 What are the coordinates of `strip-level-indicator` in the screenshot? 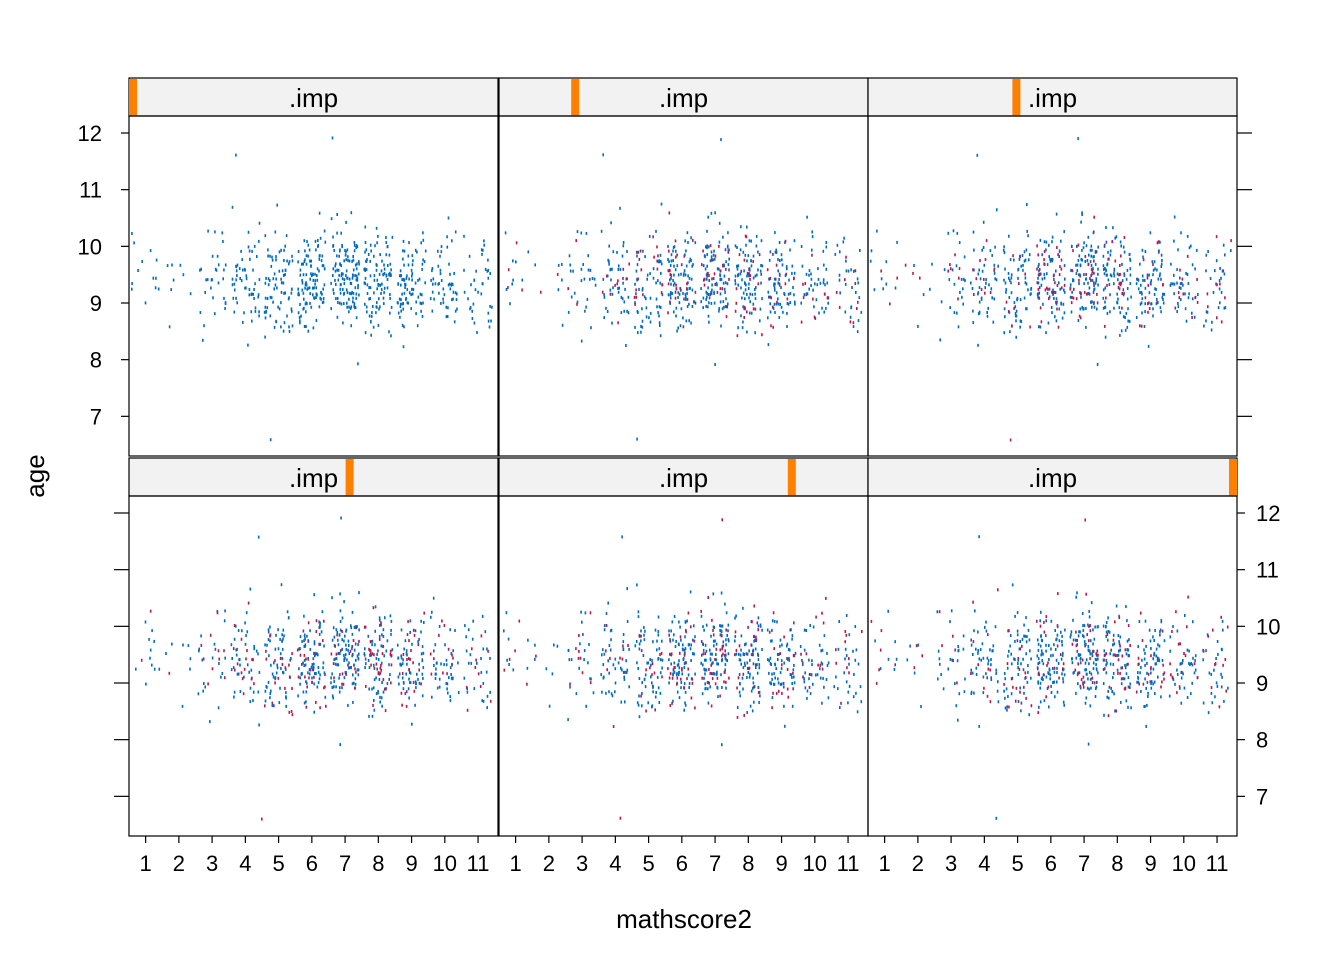 It's located at (791, 477).